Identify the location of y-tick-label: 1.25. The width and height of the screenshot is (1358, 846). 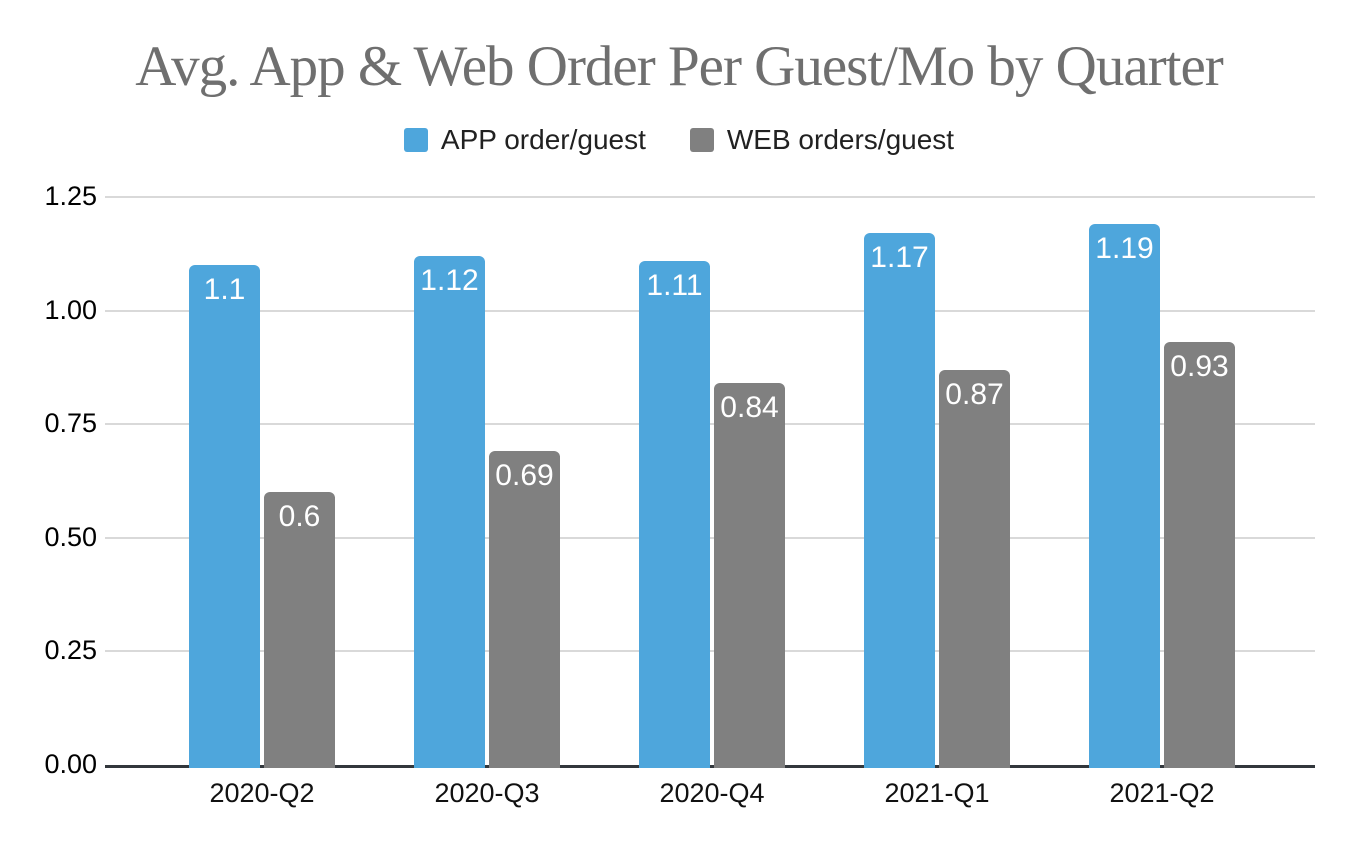
(70, 196).